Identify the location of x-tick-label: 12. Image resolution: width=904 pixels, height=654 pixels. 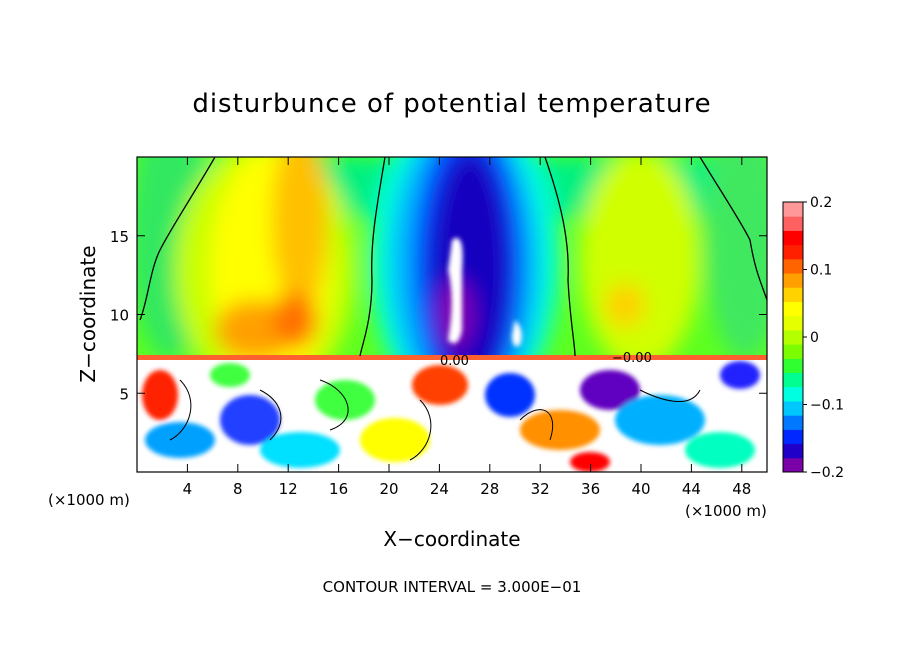
(288, 489).